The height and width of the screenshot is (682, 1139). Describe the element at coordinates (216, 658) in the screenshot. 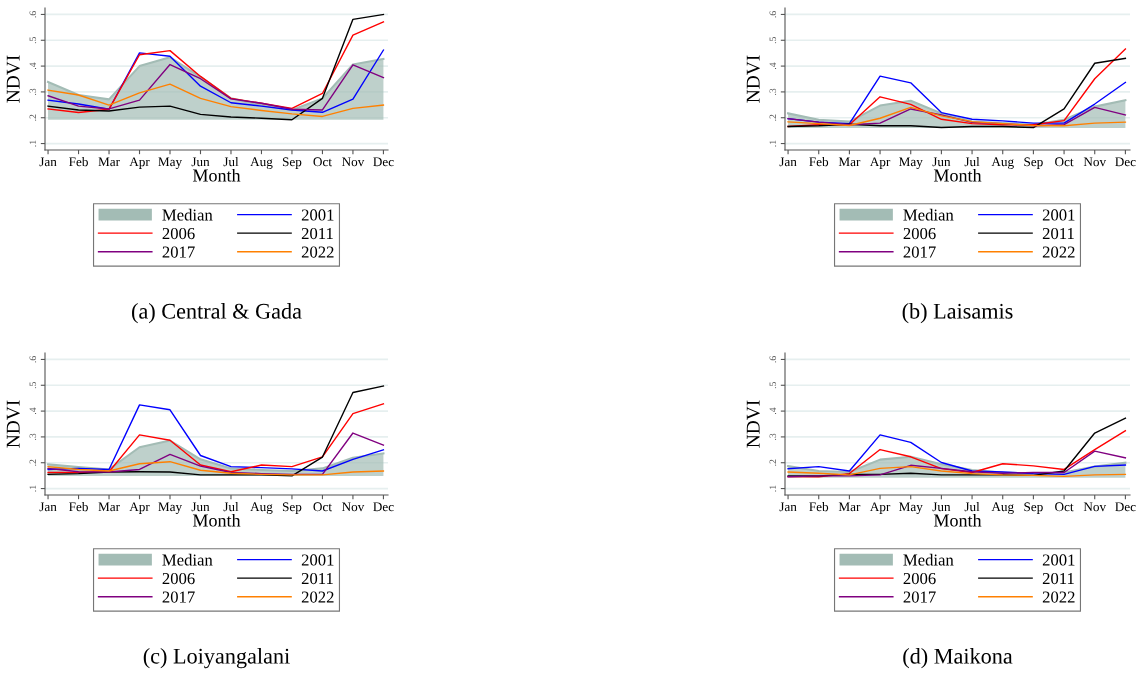

I see `text: (c) Loiyangalani` at that location.